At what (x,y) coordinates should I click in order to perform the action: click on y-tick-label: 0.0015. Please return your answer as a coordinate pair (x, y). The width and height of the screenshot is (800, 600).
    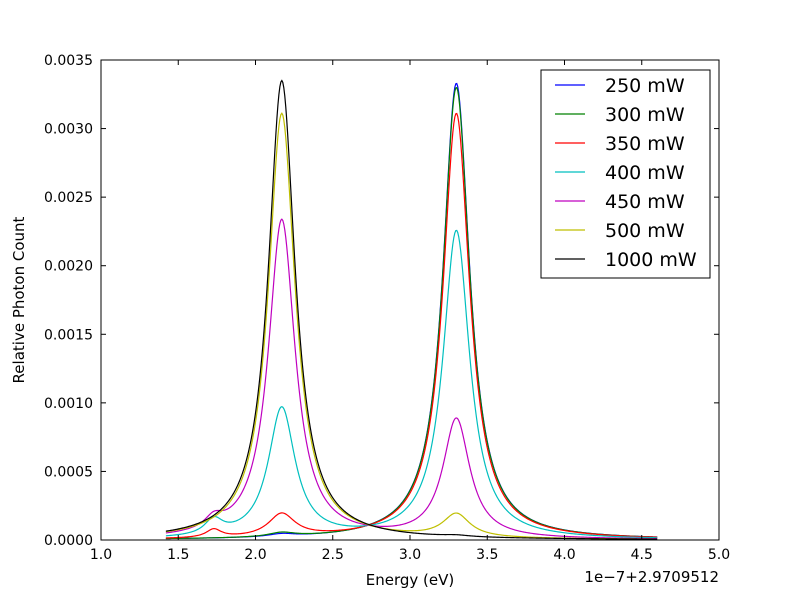
    Looking at the image, I should click on (68, 335).